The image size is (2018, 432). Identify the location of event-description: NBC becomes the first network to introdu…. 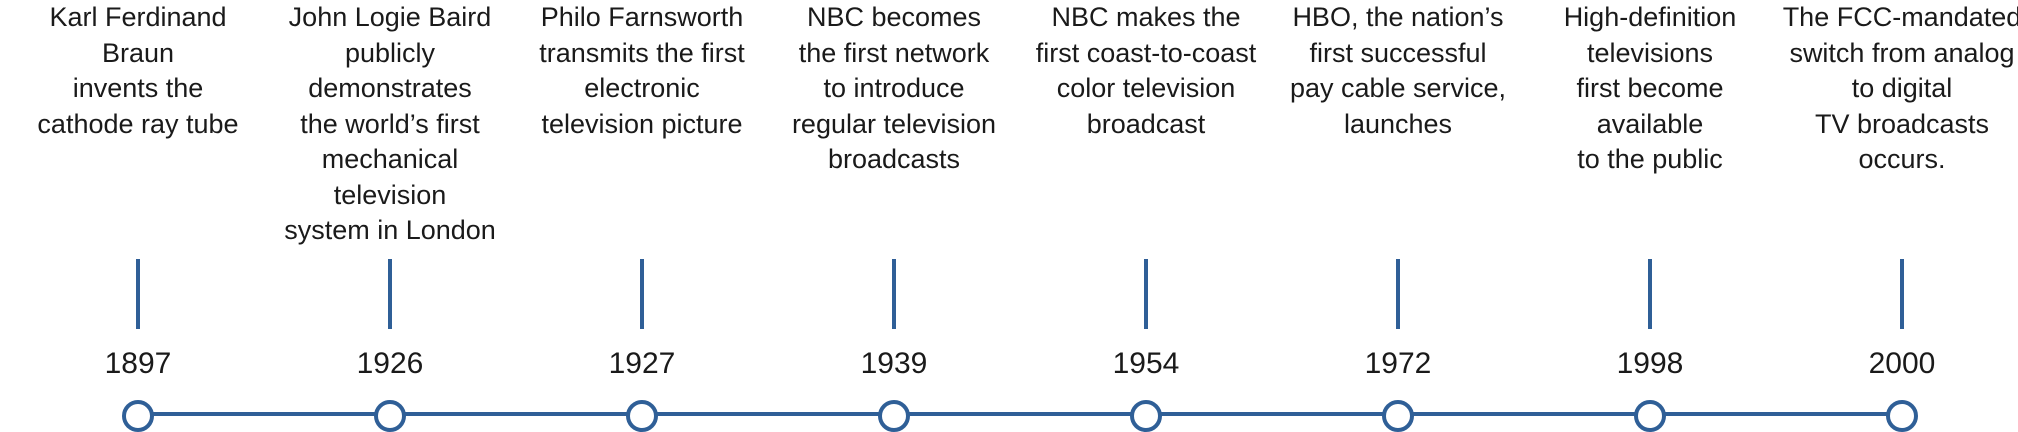
(894, 88).